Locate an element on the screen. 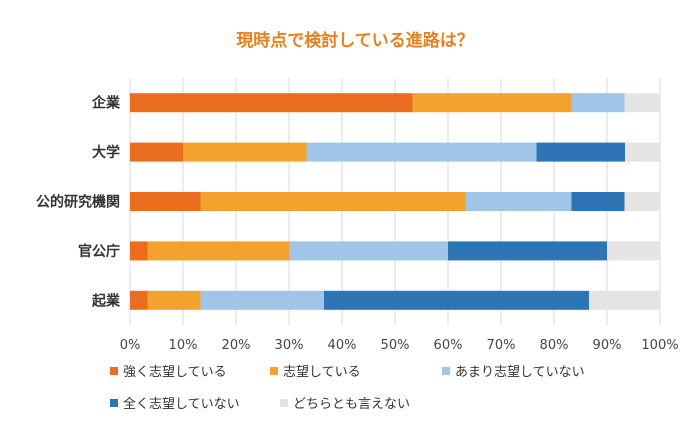 This screenshot has width=700, height=440. x-tick-label: 80% is located at coordinates (554, 345).